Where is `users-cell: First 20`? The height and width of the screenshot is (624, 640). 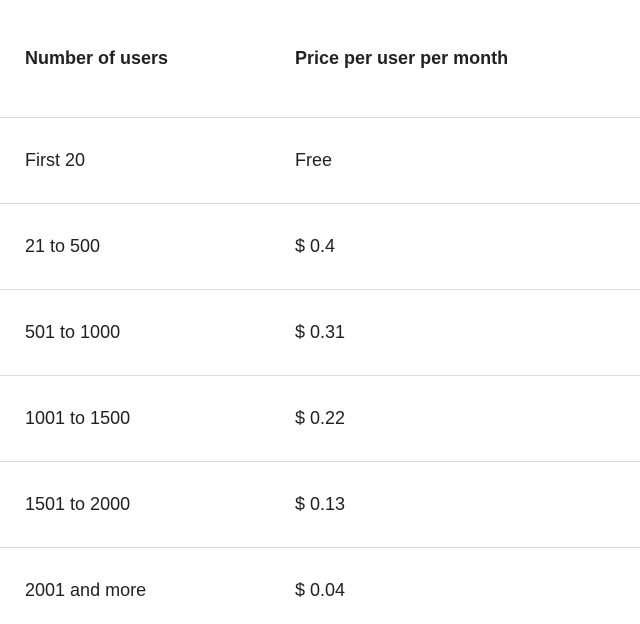 users-cell: First 20 is located at coordinates (55, 159).